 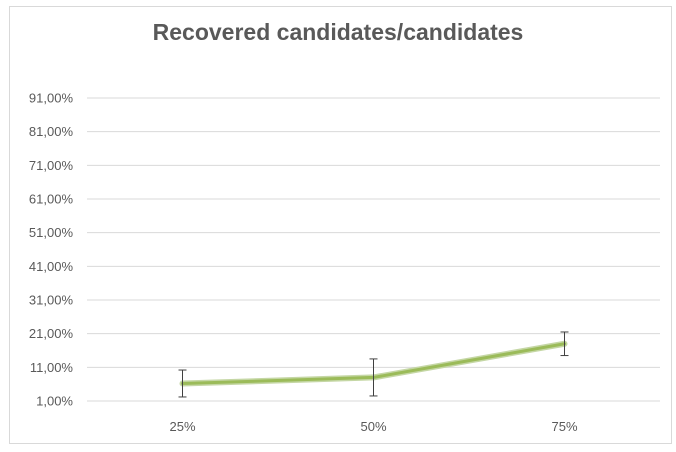 What do you see at coordinates (373, 426) in the screenshot?
I see `x-tick-label: 50%` at bounding box center [373, 426].